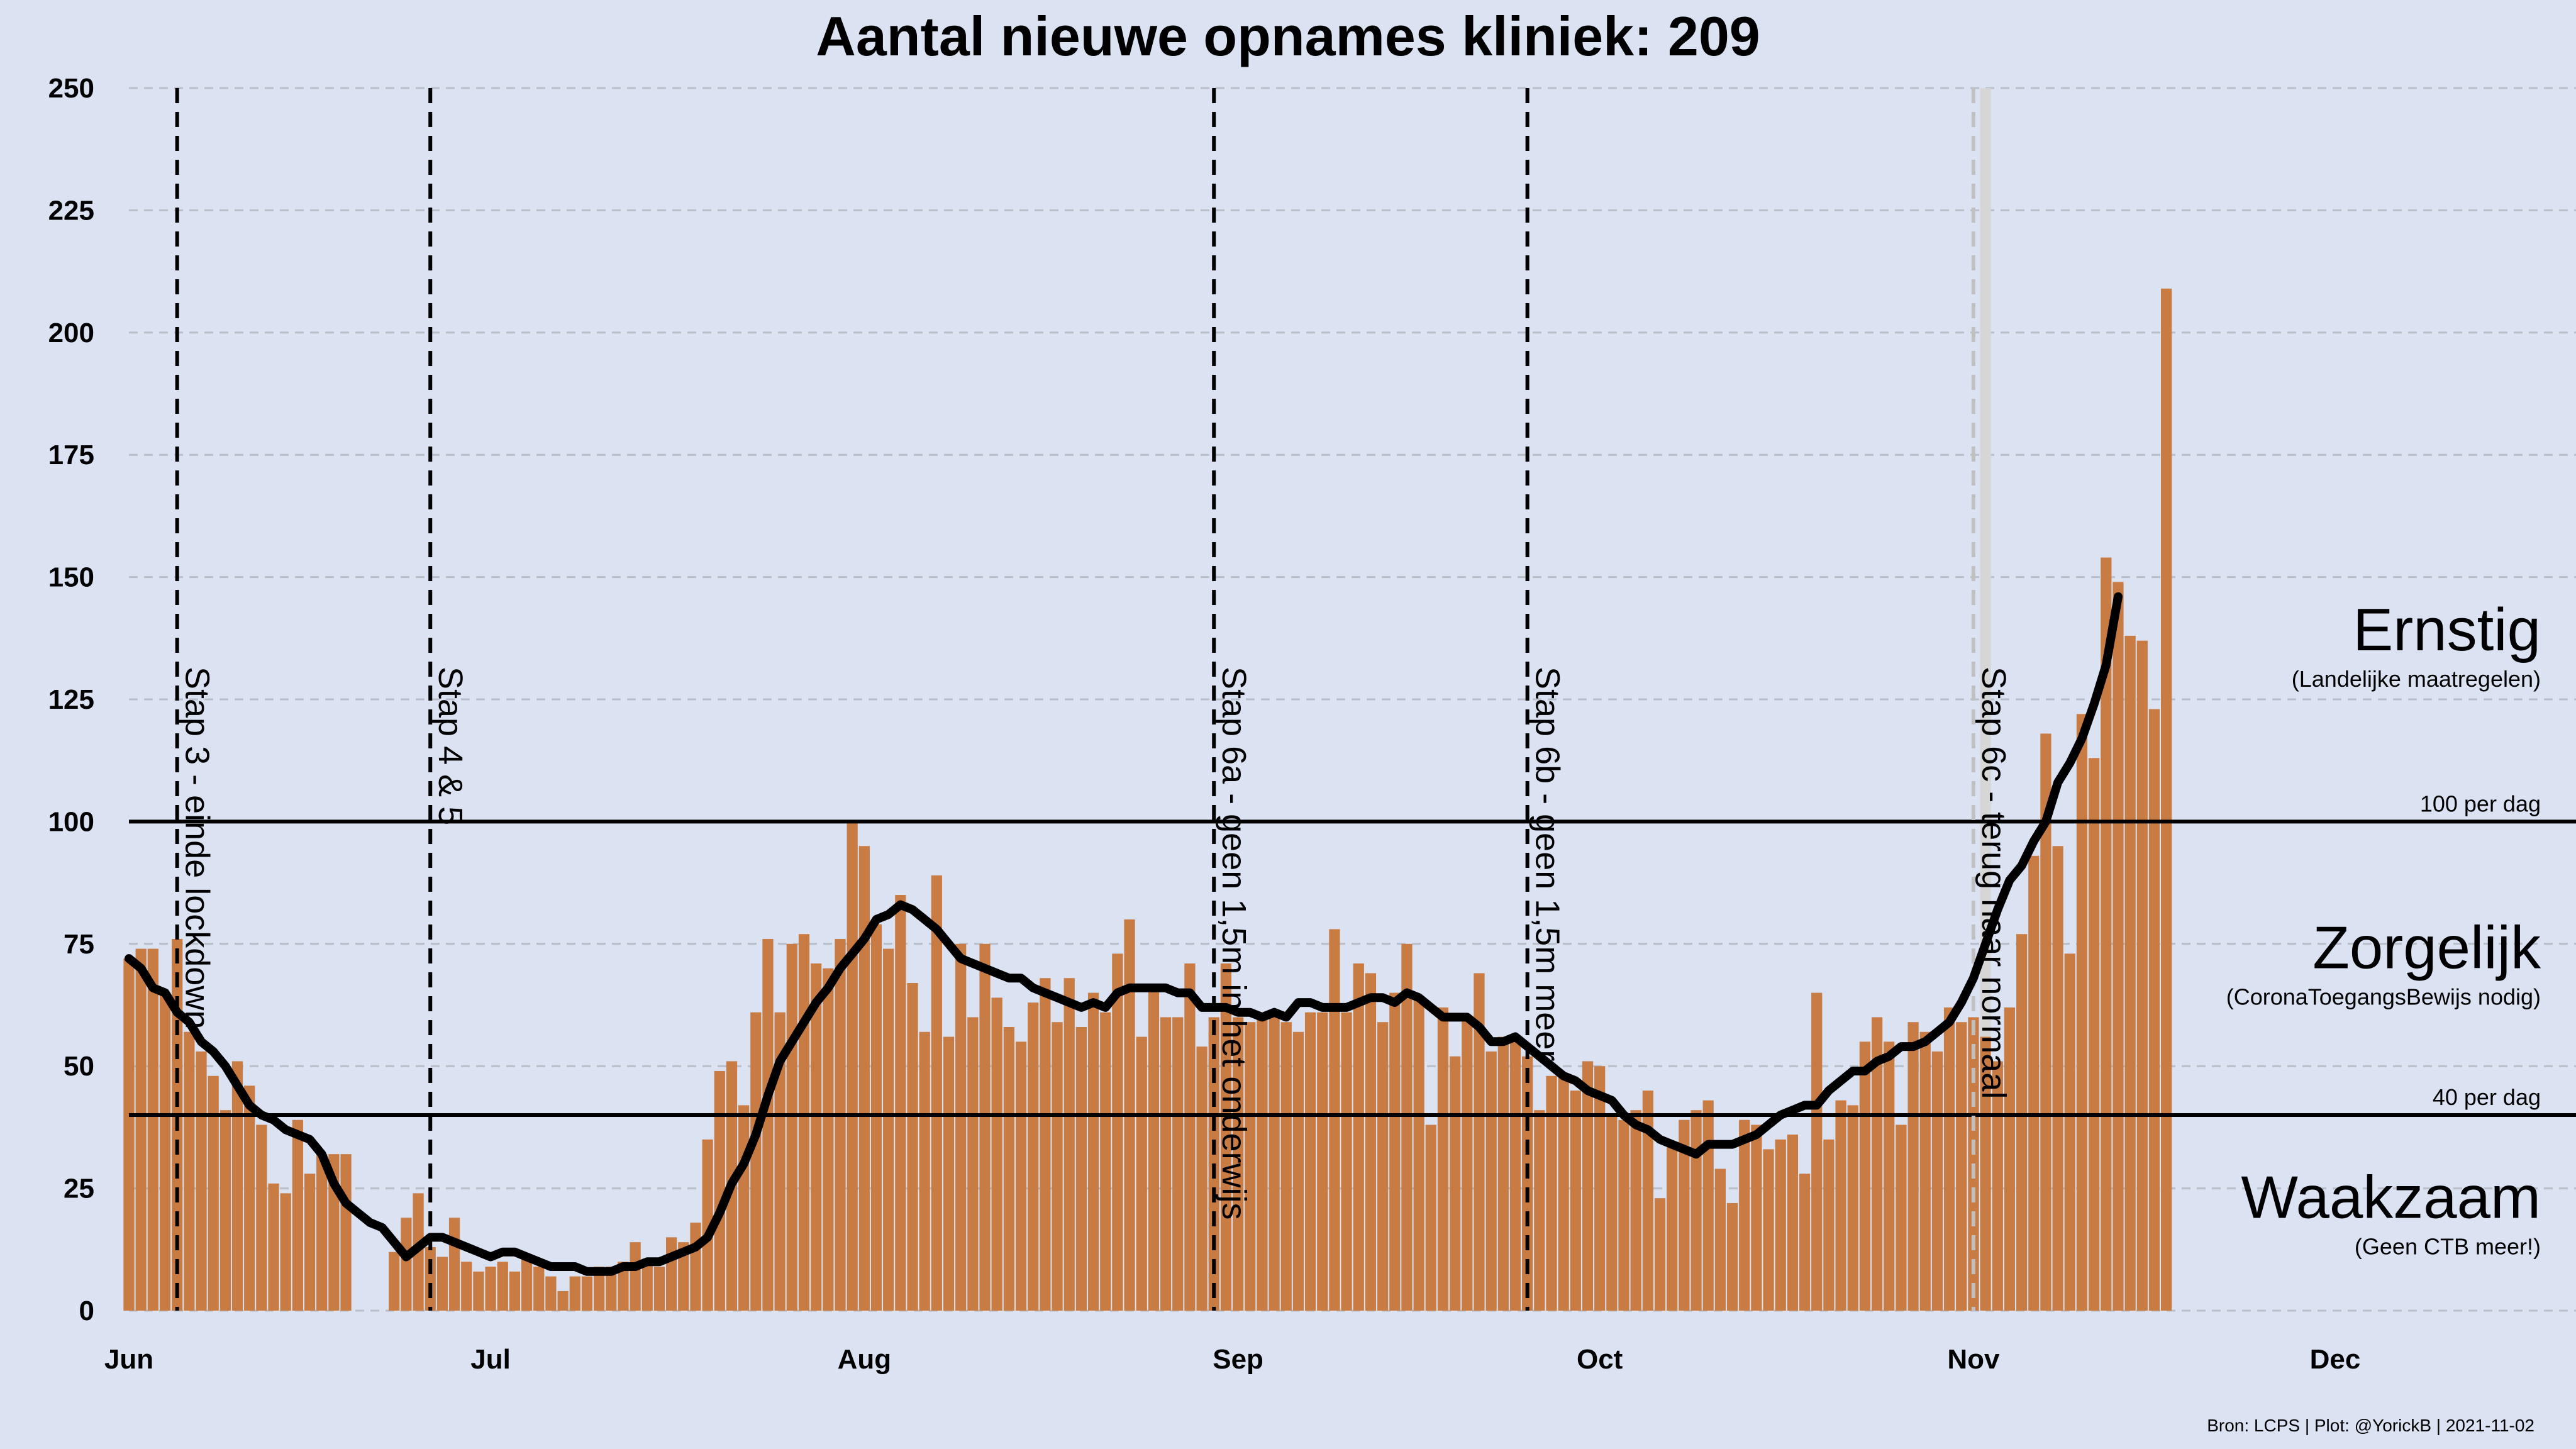 The height and width of the screenshot is (1449, 2576). What do you see at coordinates (79, 1189) in the screenshot?
I see `y-tick-label: 25` at bounding box center [79, 1189].